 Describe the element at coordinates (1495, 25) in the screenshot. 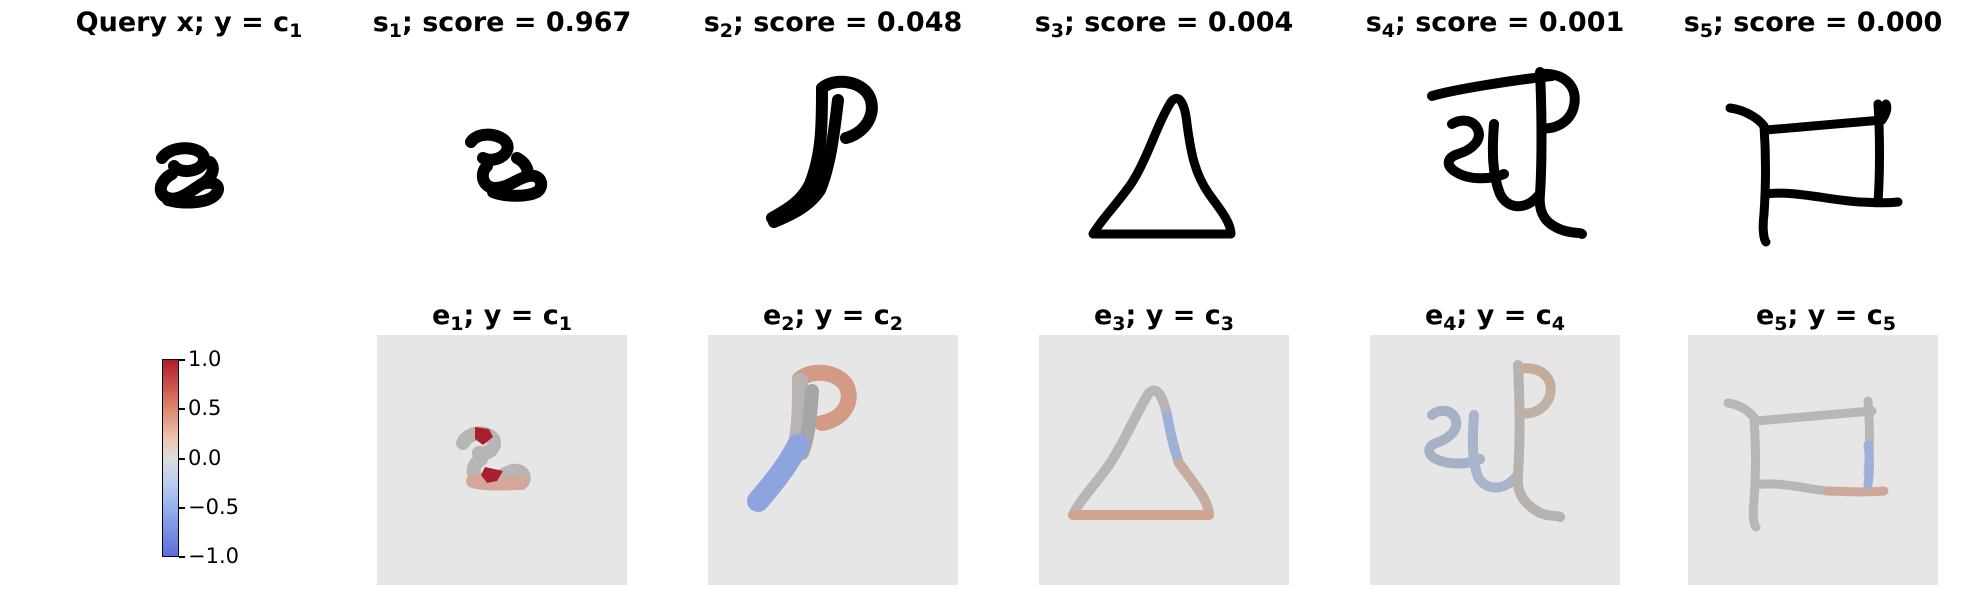

I see `support-title-4: s4; score = 0.001` at that location.